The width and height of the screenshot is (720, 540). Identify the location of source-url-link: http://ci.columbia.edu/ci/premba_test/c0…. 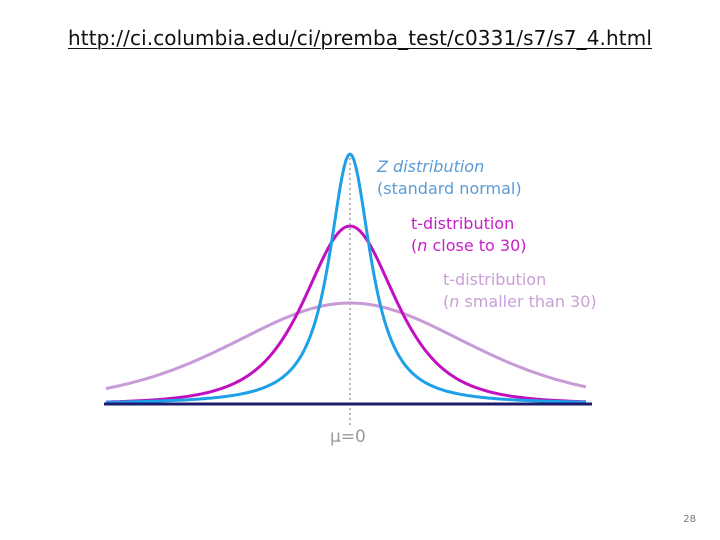
(360, 38).